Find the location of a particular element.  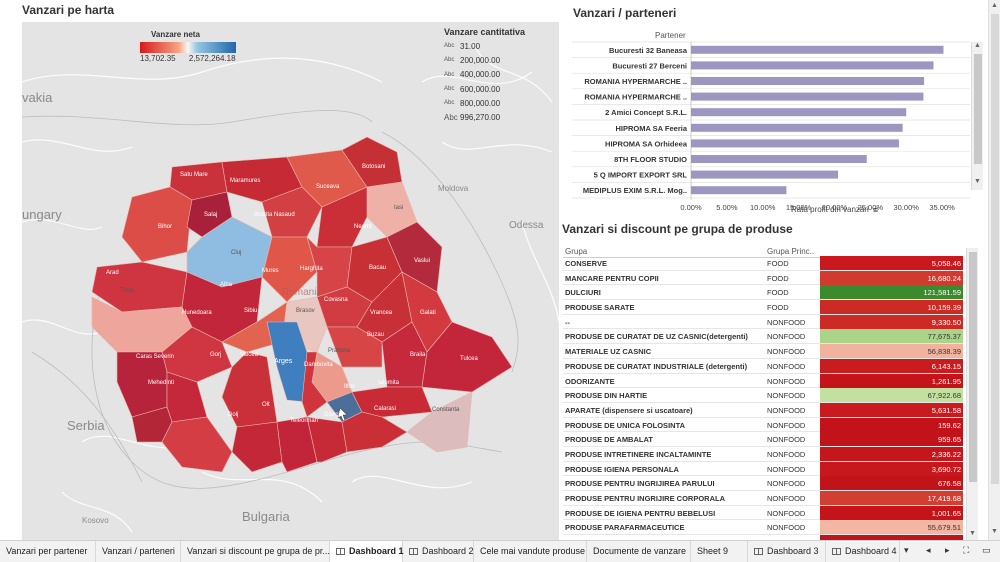

sheet-tab: Sheet 9 is located at coordinates (719, 551).